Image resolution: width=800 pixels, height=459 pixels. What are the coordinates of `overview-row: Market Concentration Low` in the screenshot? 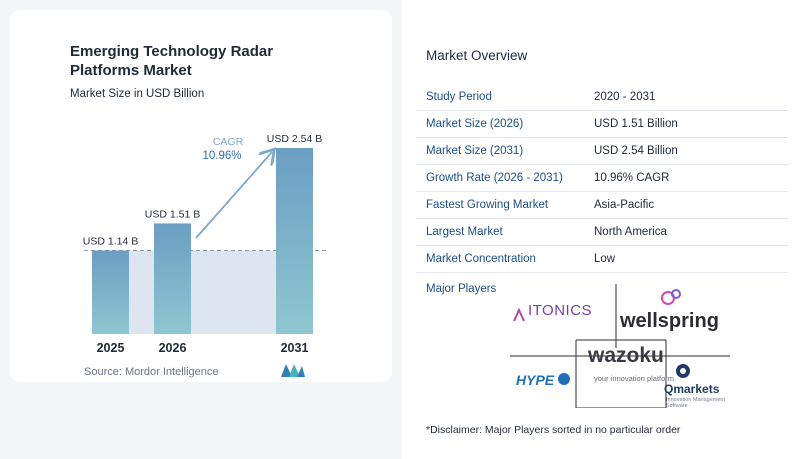 It's located at (602, 259).